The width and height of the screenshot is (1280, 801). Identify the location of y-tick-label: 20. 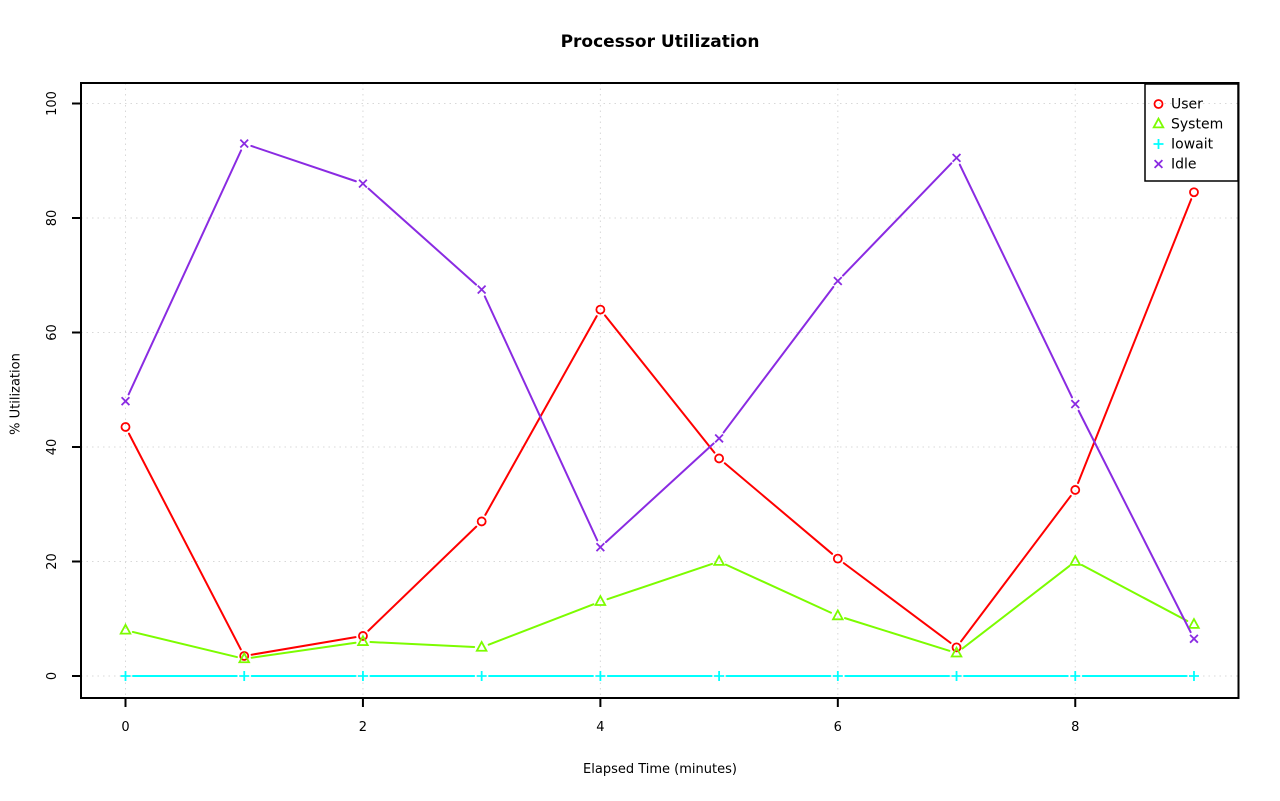
(52, 561).